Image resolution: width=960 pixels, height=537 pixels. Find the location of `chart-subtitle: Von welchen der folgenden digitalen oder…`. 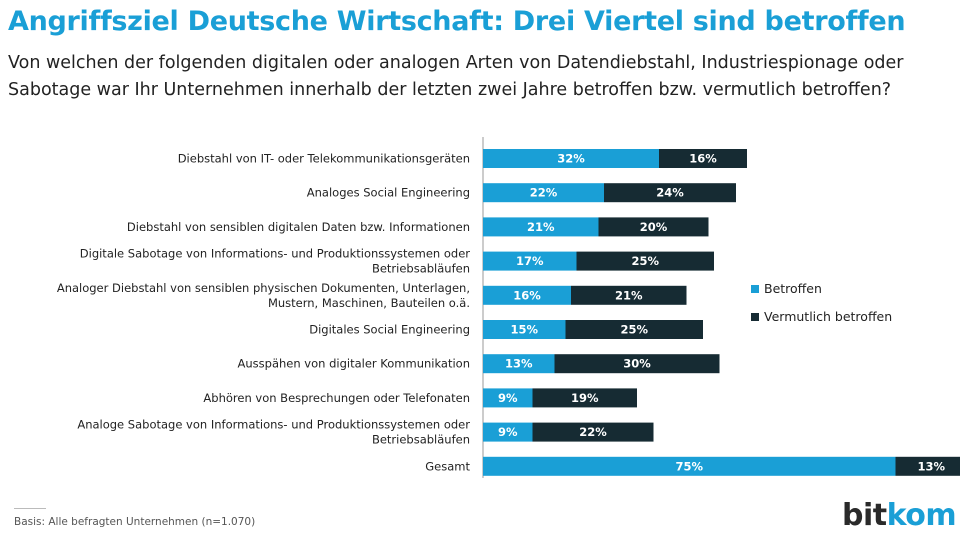

chart-subtitle: Von welchen der folgenden digitalen oder… is located at coordinates (456, 76).